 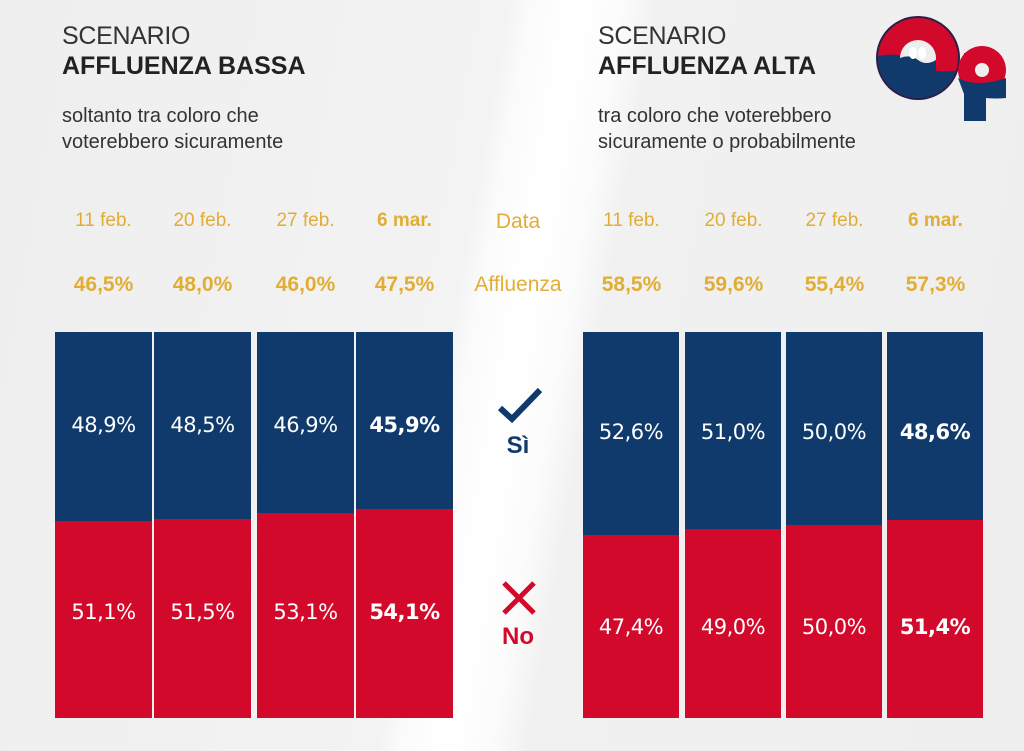 I want to click on right-bar-no-value: 50,0%, so click(x=834, y=627).